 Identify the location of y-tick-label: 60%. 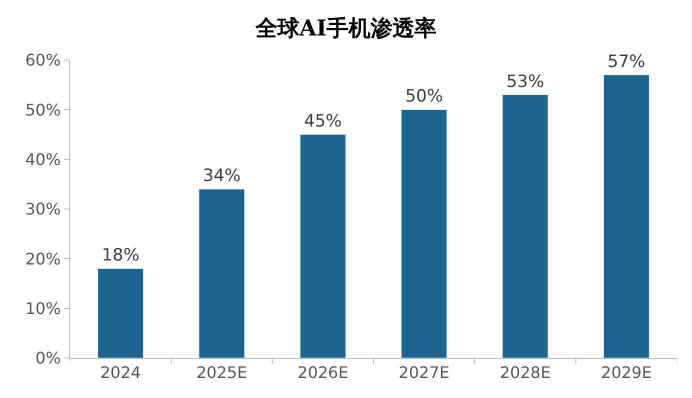
(43, 60).